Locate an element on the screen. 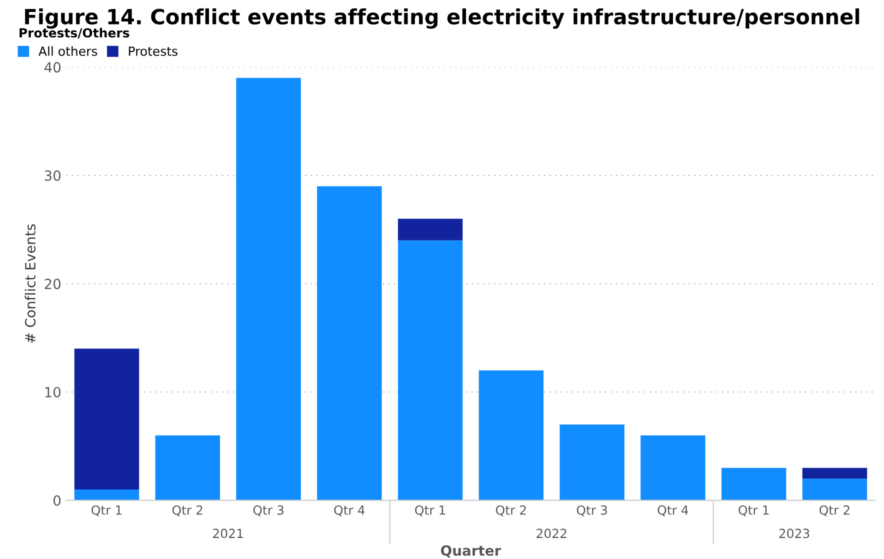 The height and width of the screenshot is (559, 884). y-tick-label: 30 is located at coordinates (52, 175).